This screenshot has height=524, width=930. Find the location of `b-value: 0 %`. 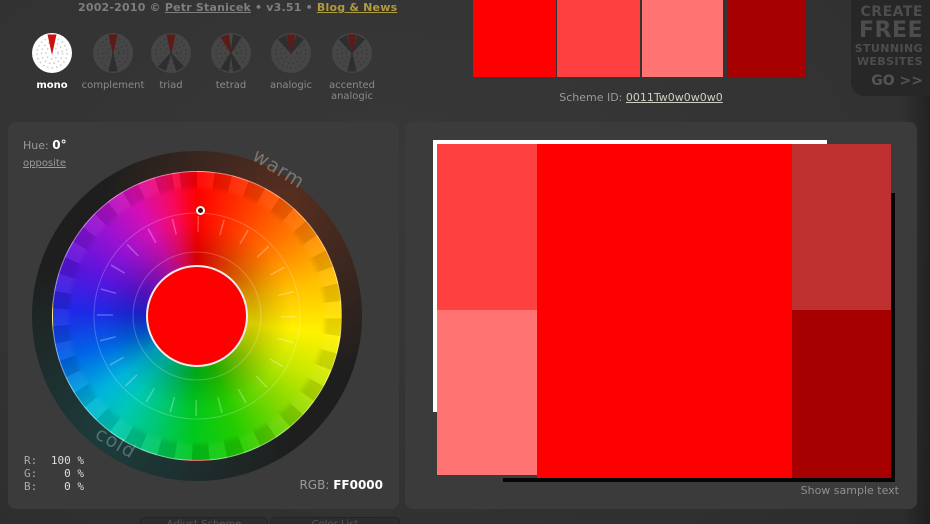

b-value: 0 % is located at coordinates (74, 486).